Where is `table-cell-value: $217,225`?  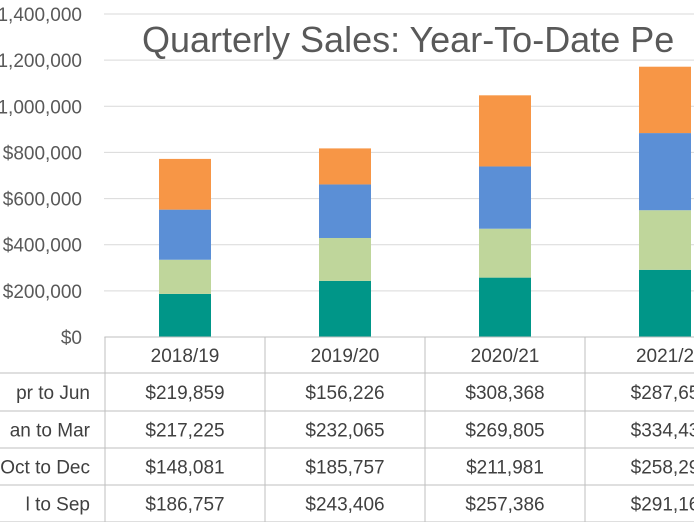 table-cell-value: $217,225 is located at coordinates (184, 431).